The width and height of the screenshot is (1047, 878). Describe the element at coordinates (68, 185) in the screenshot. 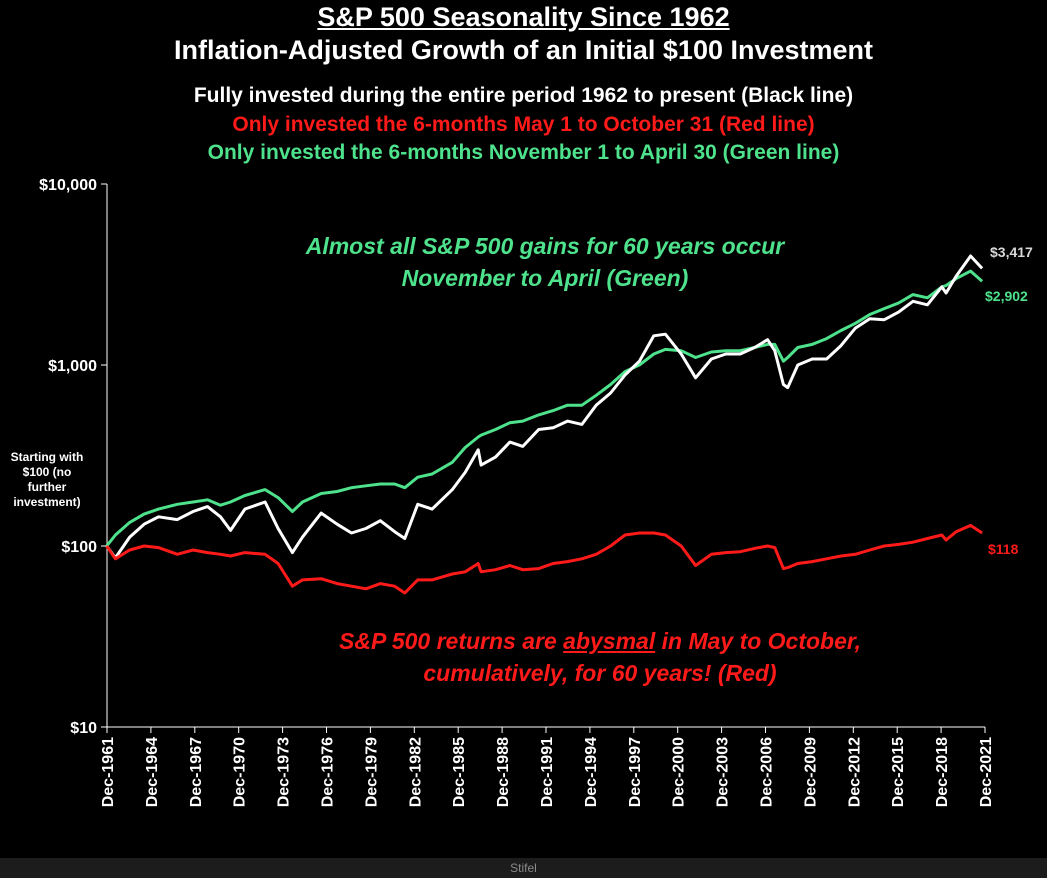

I see `y-tick-label: $10,000` at that location.